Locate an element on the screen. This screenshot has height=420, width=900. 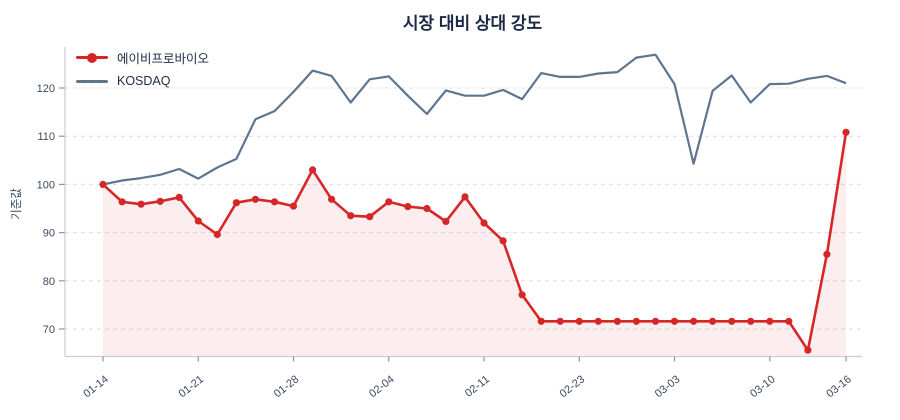
red-line-marker-swatch is located at coordinates (92, 57).